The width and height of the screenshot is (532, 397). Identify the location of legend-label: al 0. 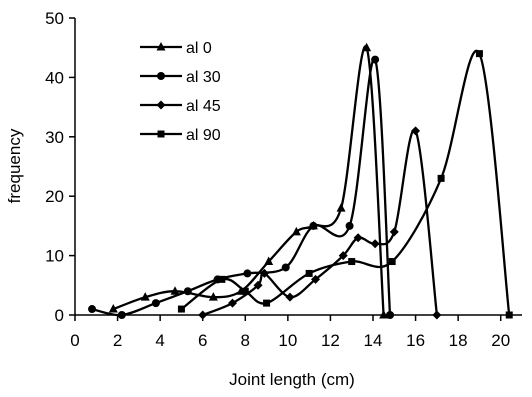
(199, 48).